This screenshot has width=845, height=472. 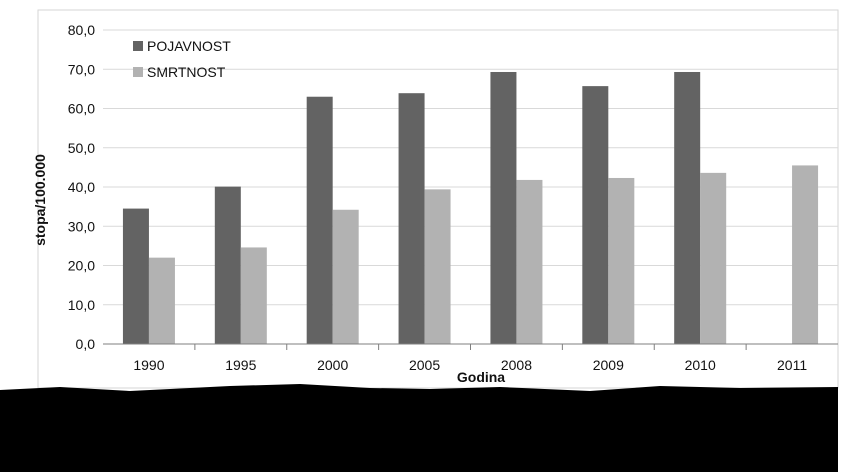 I want to click on legend-swatch-smrtnost, so click(x=138, y=72).